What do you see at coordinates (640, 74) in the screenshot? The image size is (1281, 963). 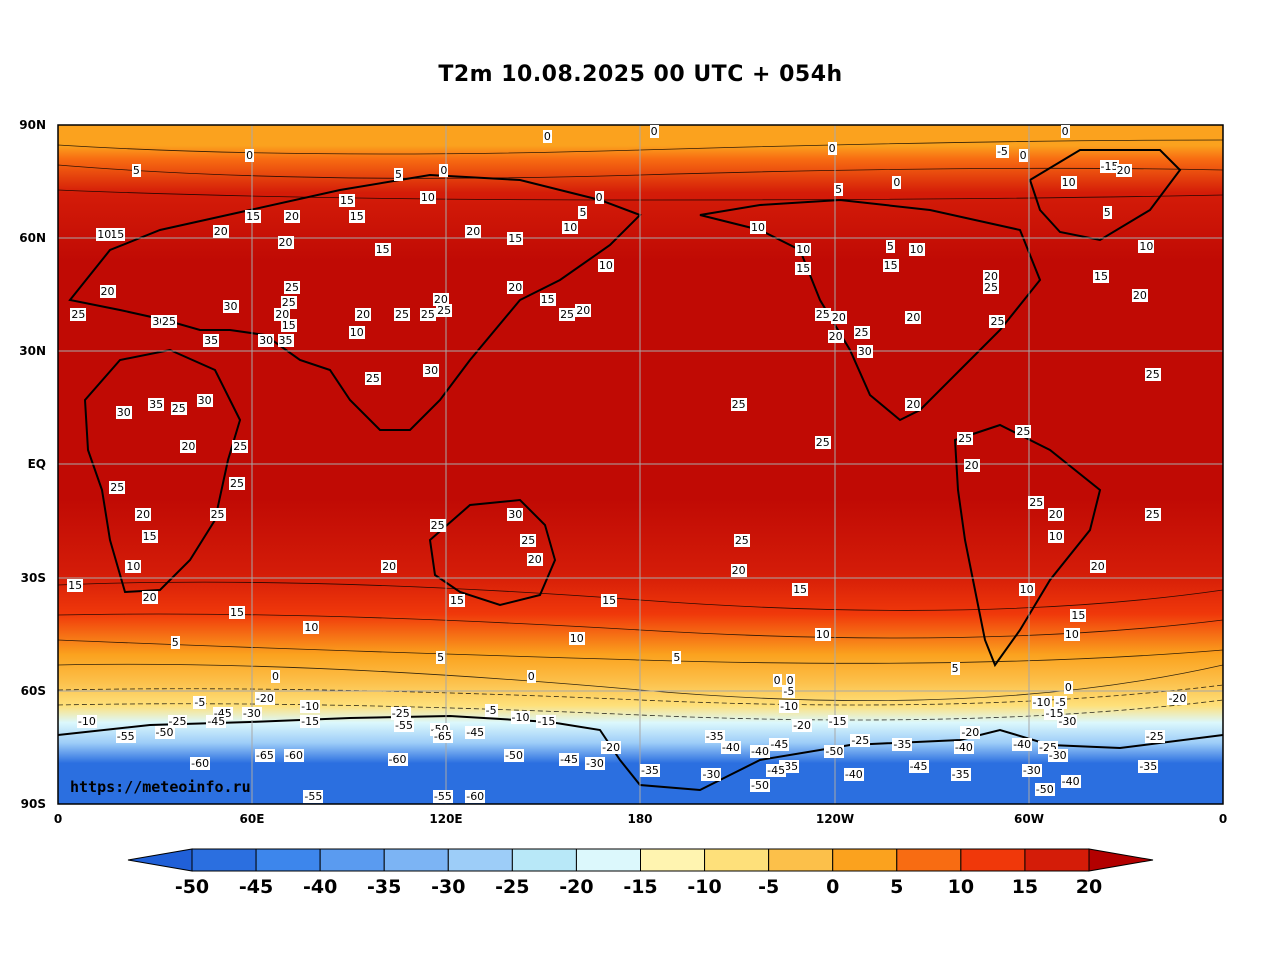 I see `chart-title: T2m 10.08.2025 00 UTC + 054h` at bounding box center [640, 74].